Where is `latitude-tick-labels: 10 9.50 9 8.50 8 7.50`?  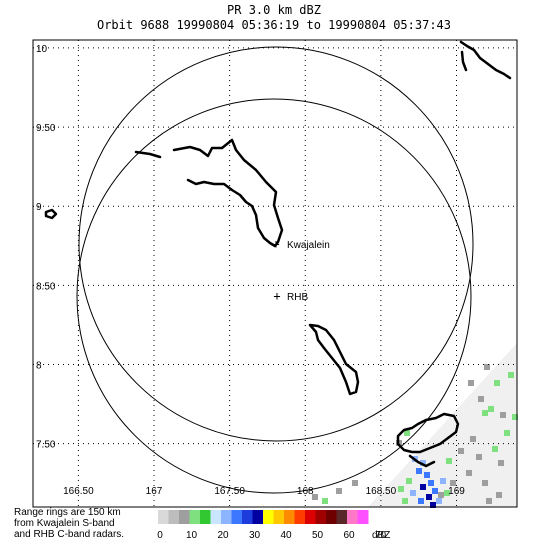 latitude-tick-labels: 10 9.50 9 8.50 8 7.50 is located at coordinates (46, 247).